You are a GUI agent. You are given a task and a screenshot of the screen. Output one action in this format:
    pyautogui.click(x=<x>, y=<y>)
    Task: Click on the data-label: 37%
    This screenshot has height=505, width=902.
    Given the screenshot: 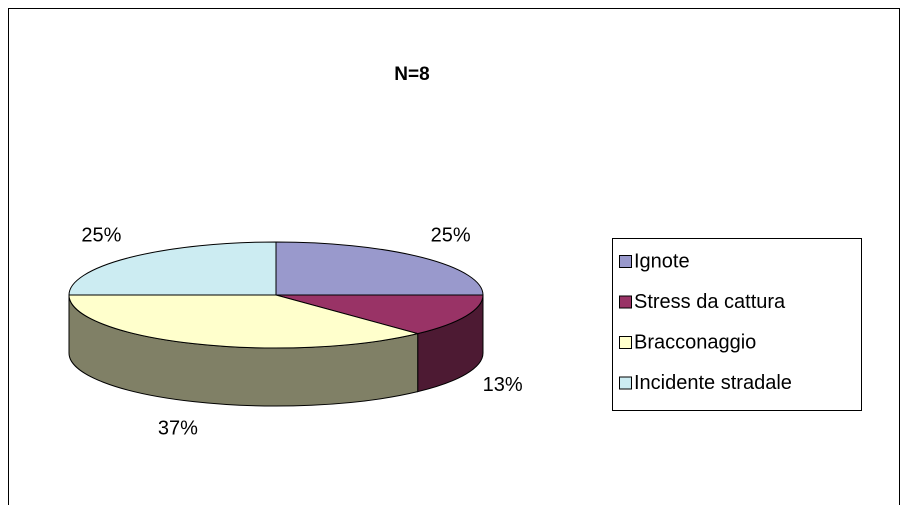 What is the action you would take?
    pyautogui.click(x=178, y=428)
    